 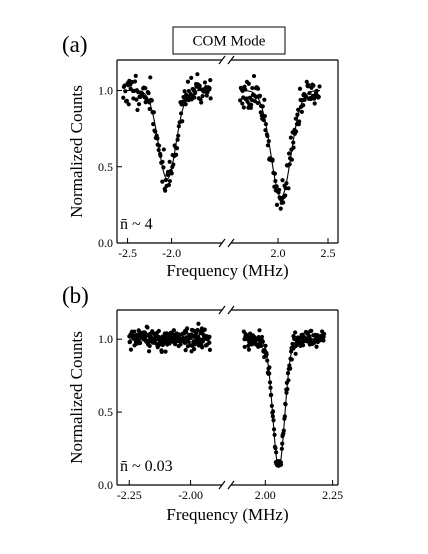 I want to click on panel-label: (a), so click(x=75, y=44).